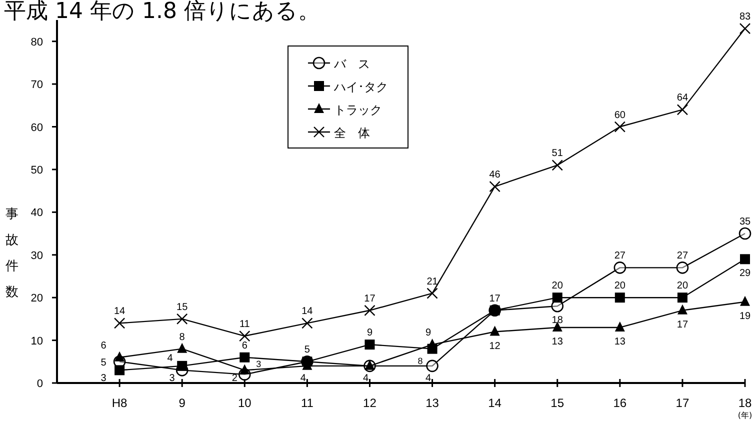 The height and width of the screenshot is (422, 753). Describe the element at coordinates (495, 403) in the screenshot. I see `x-tick-label: 14` at that location.